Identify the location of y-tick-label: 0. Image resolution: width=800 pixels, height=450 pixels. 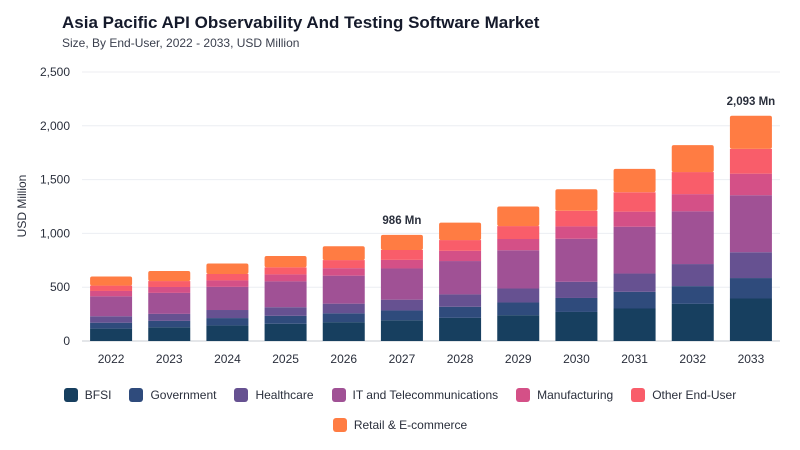
(66, 341).